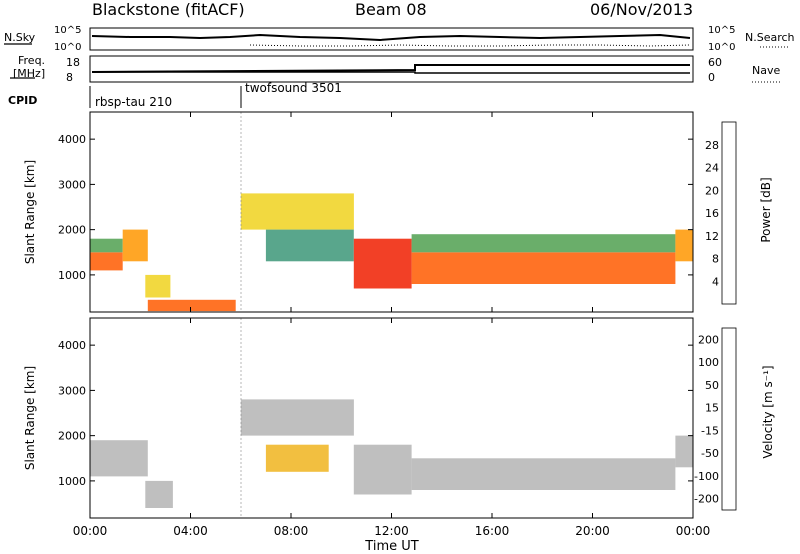  What do you see at coordinates (391, 546) in the screenshot?
I see `velocity-xlabel: Time UT` at bounding box center [391, 546].